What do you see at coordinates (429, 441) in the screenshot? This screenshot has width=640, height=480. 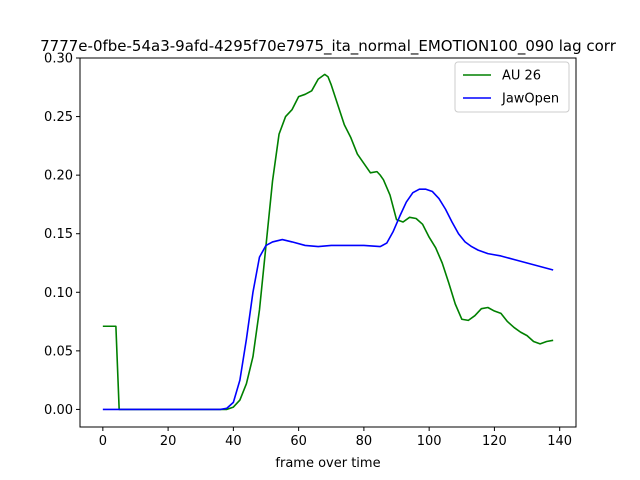 I see `x-tick-label: 100` at bounding box center [429, 441].